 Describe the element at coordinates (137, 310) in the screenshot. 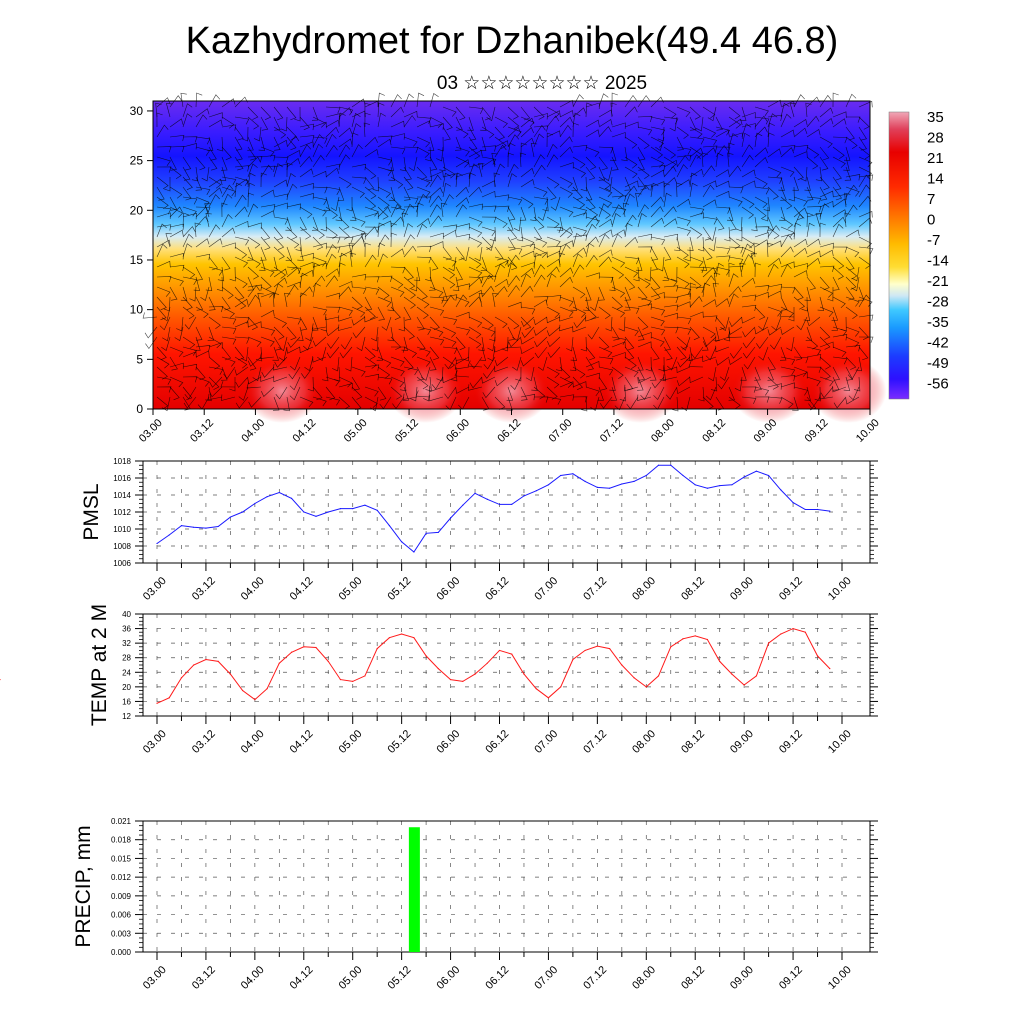

I see `height-tick-label: 10` at that location.